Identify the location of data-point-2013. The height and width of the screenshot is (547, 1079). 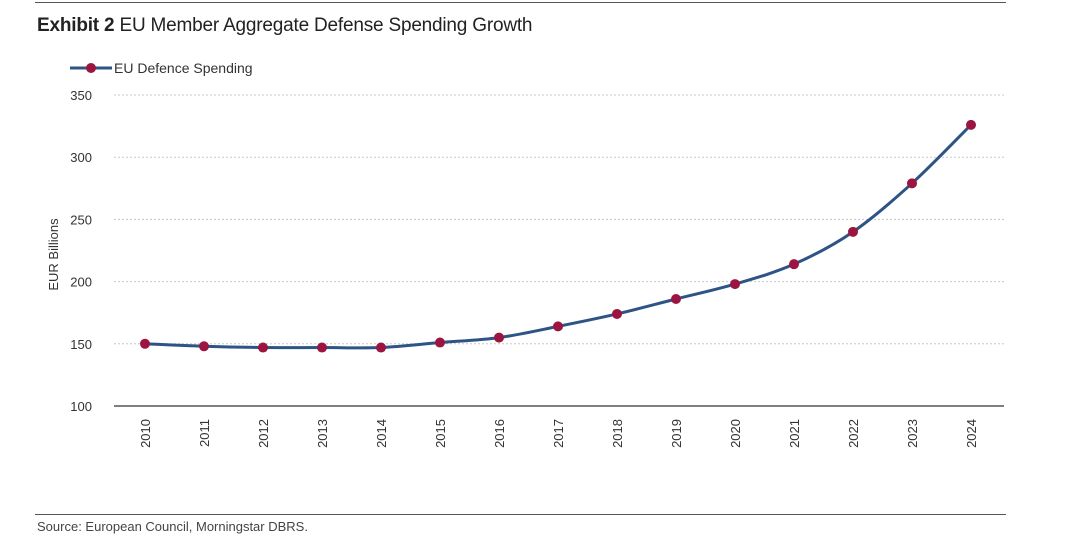
(322, 347).